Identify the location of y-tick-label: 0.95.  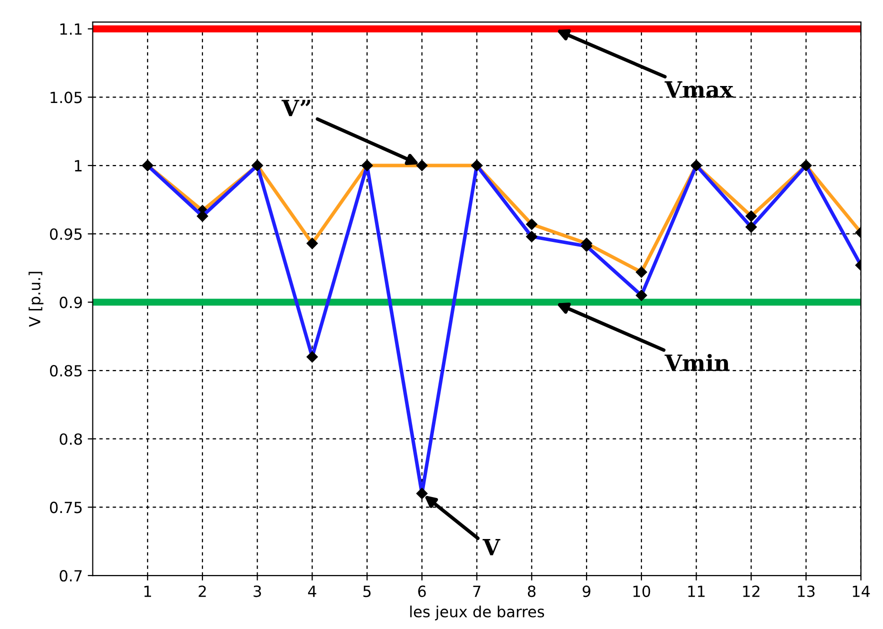
(66, 234).